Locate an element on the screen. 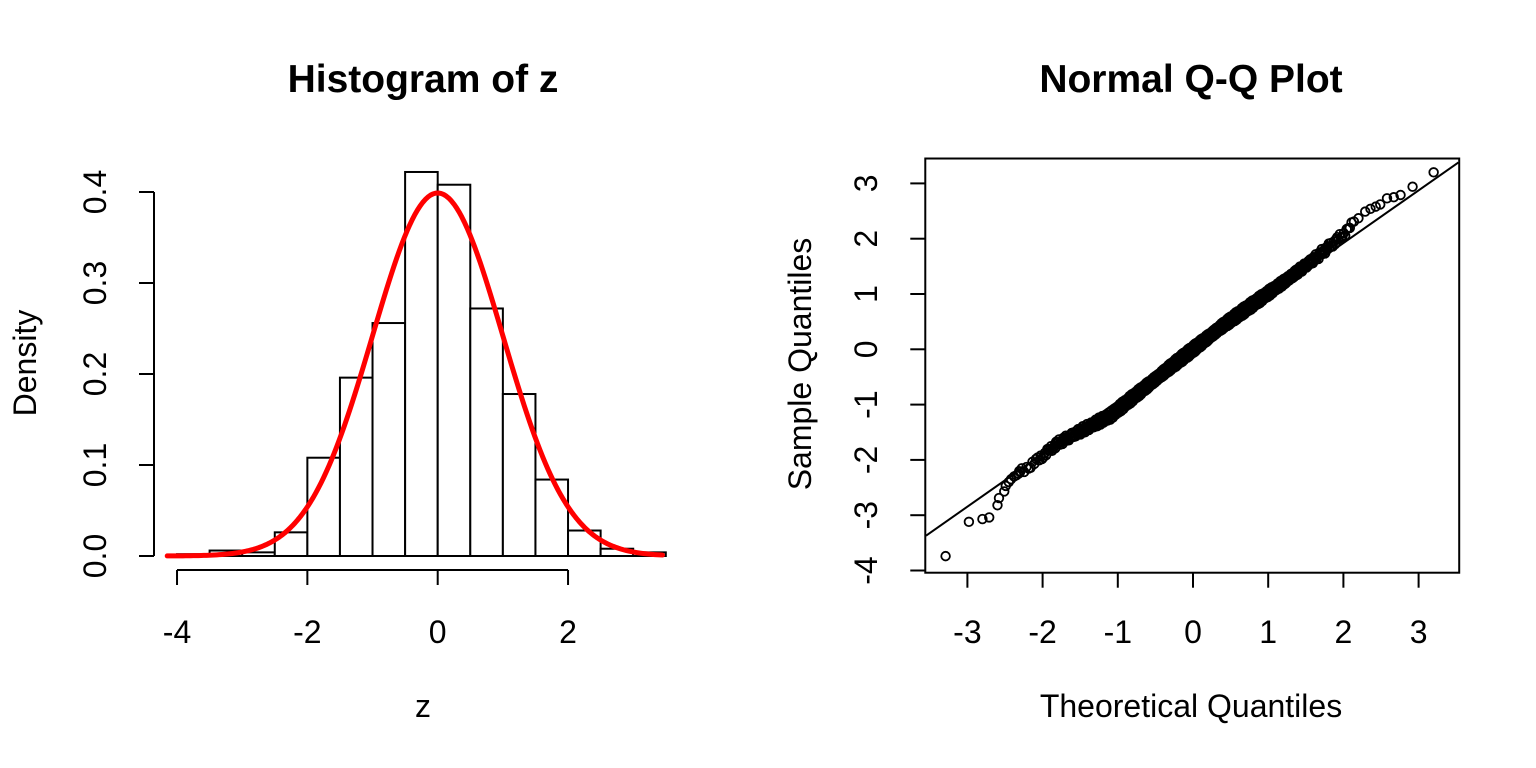 This screenshot has width=1536, height=768. histogram-y-tick-label: 0.2 is located at coordinates (95, 374).